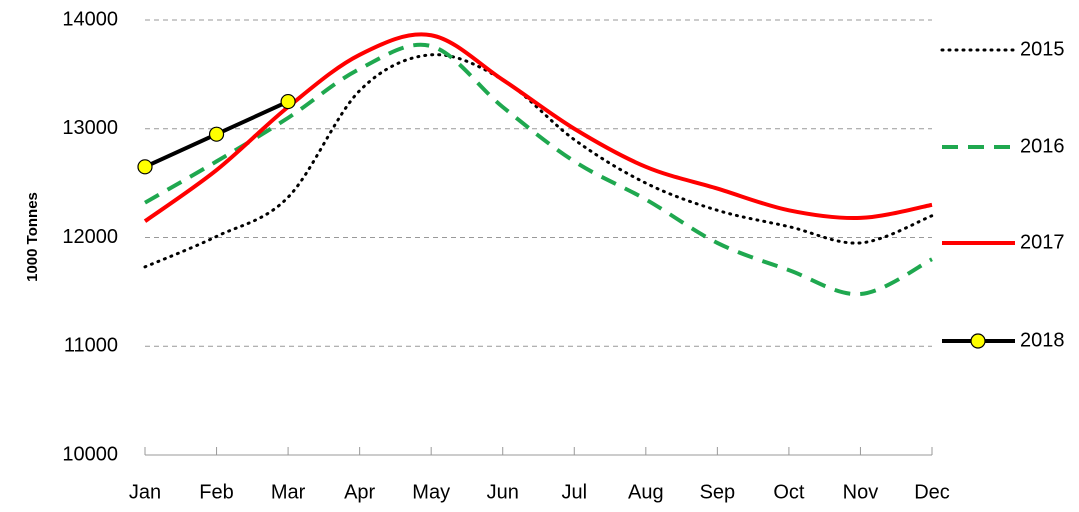 The image size is (1079, 512). Describe the element at coordinates (431, 492) in the screenshot. I see `x-tick-label: May` at that location.